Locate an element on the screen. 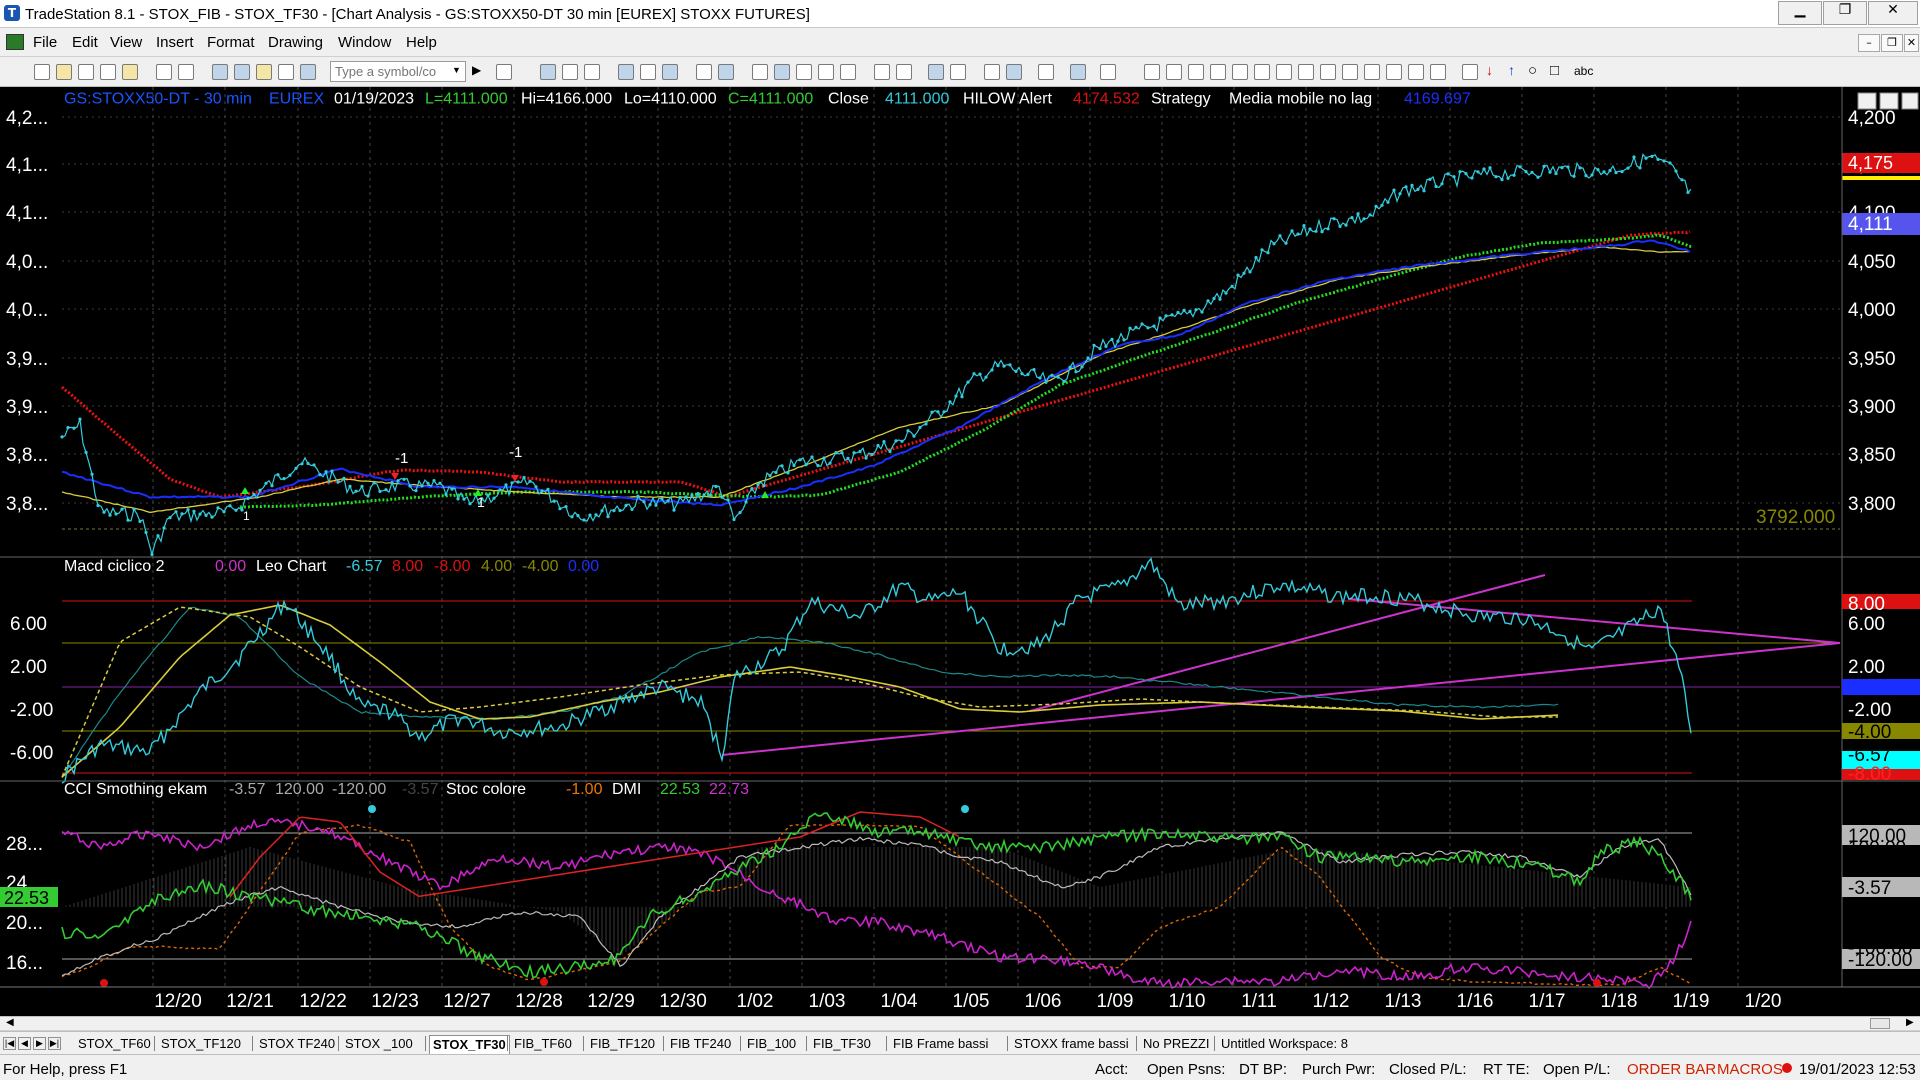 The image size is (1920, 1080). strategy-performance-icon is located at coordinates (760, 72).